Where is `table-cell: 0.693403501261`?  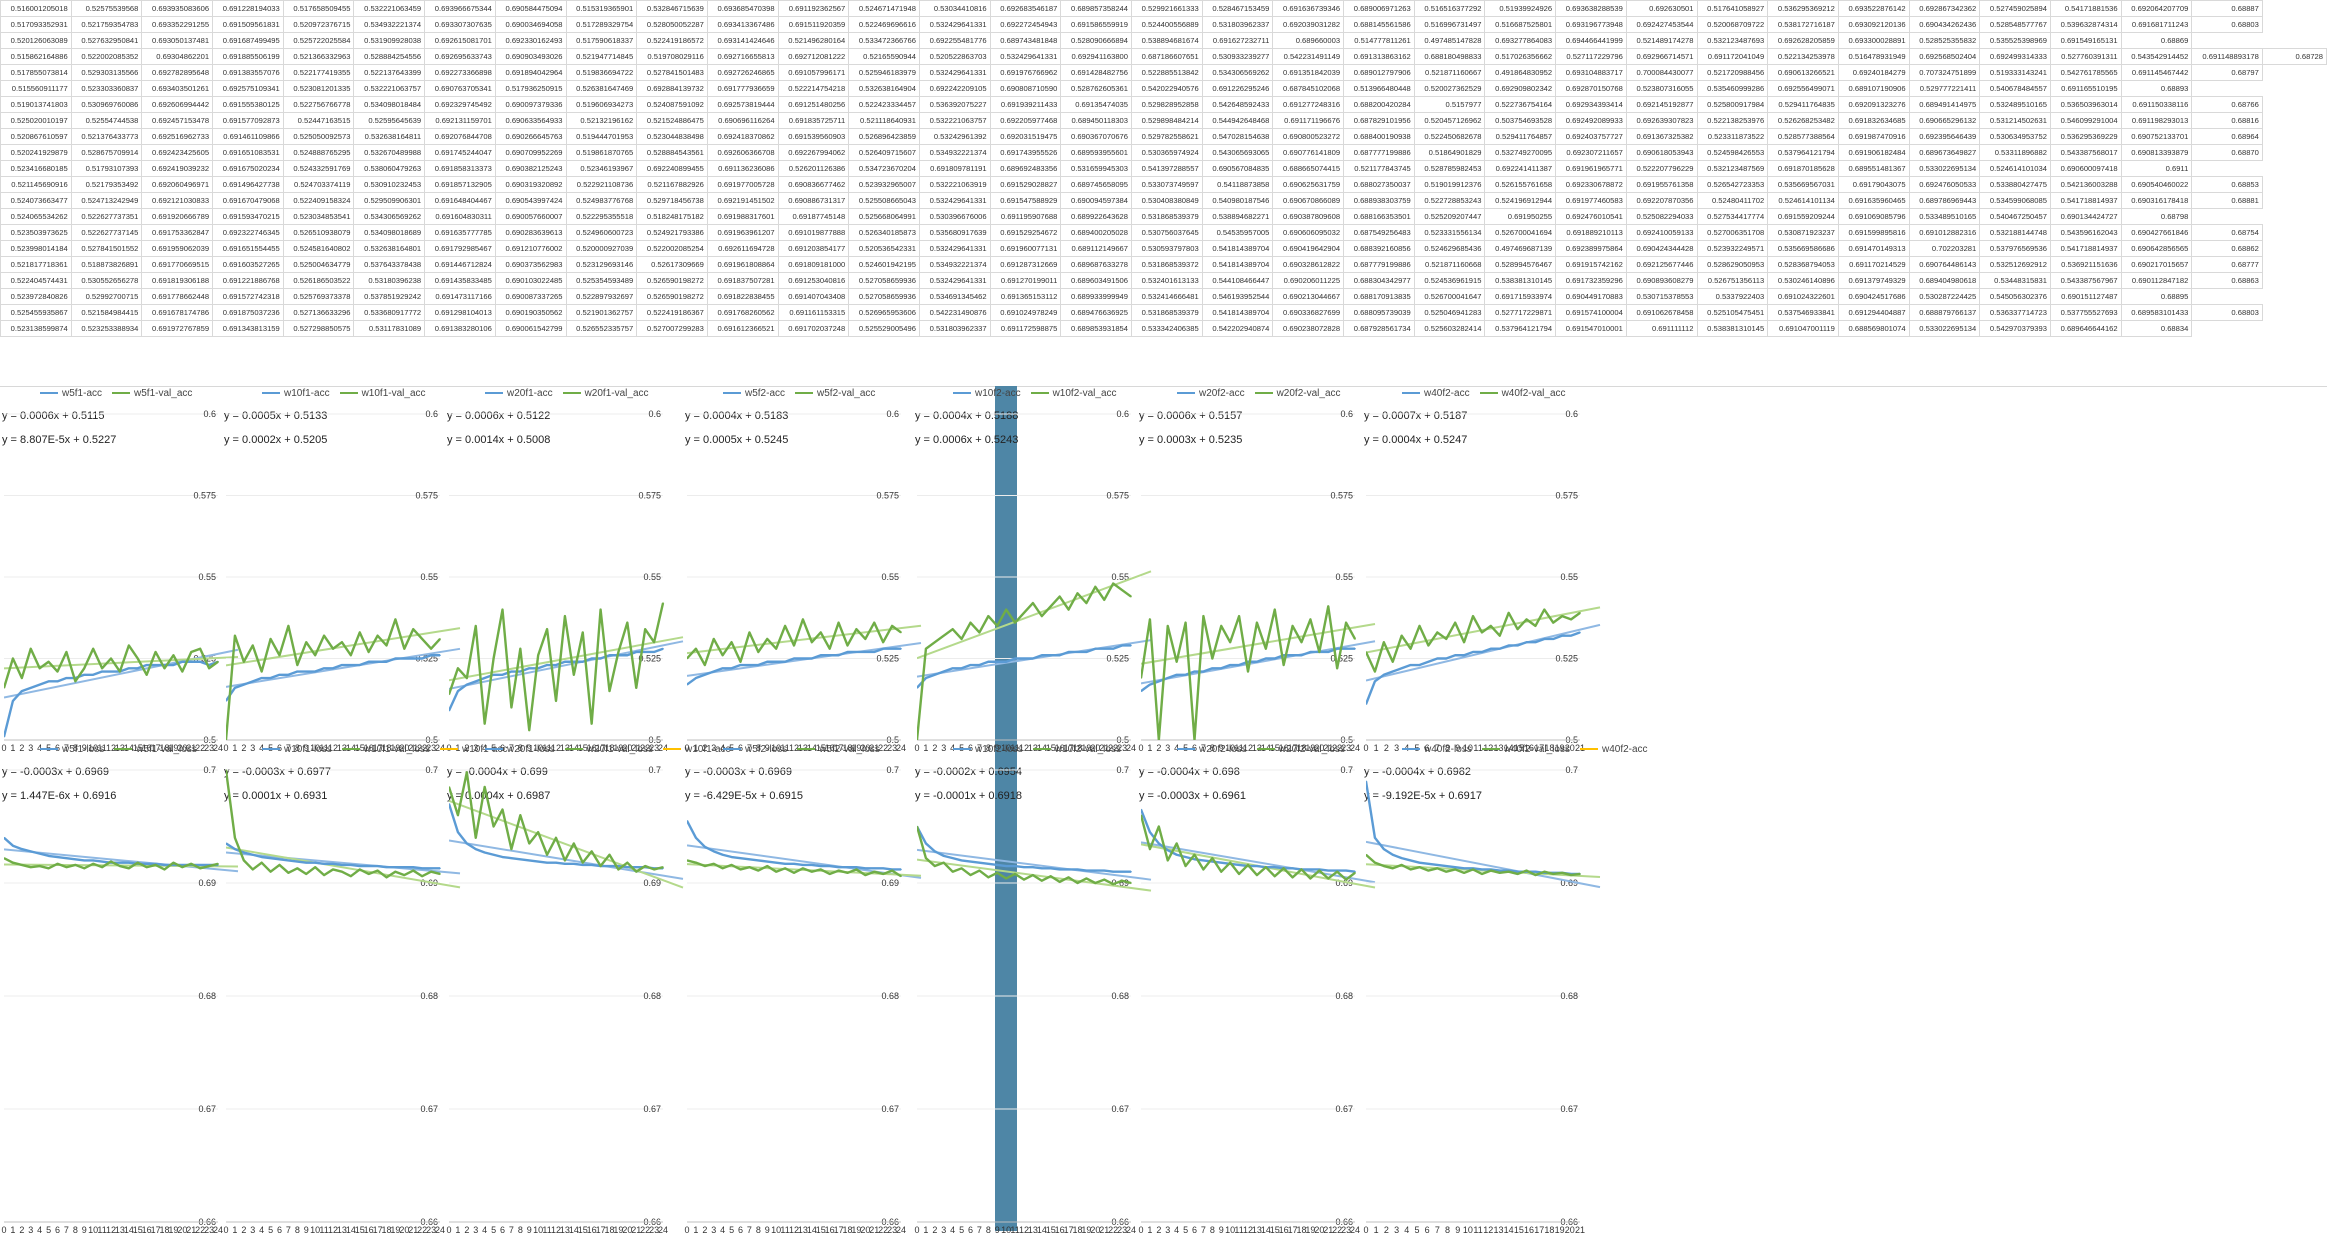
table-cell: 0.693403501261 is located at coordinates (177, 88).